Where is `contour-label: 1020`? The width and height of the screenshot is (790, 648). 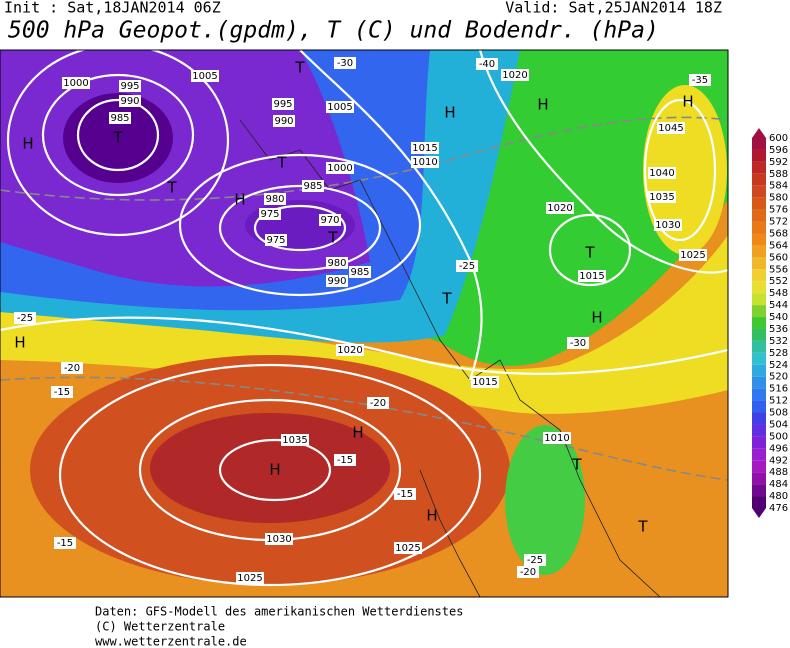 contour-label: 1020 is located at coordinates (514, 75).